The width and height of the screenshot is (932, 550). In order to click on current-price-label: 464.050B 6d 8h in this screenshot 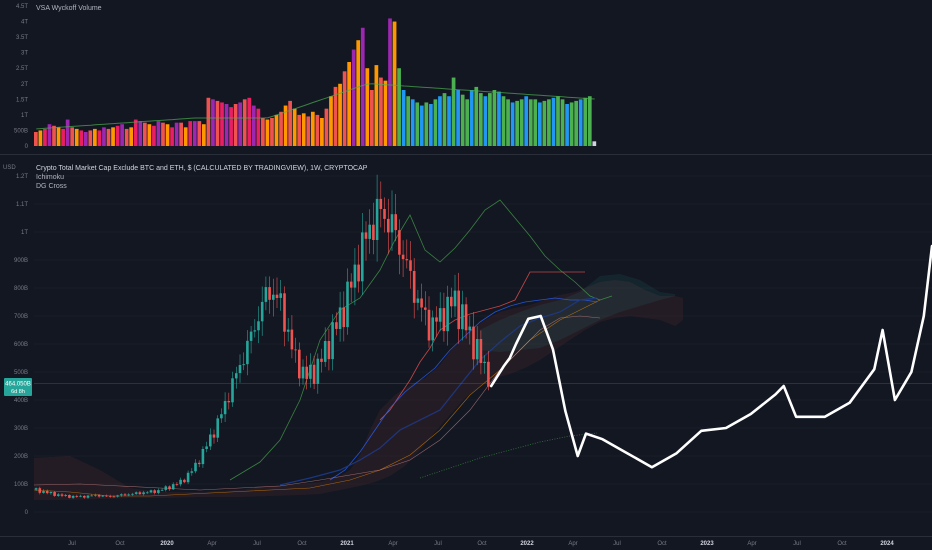, I will do `click(18, 387)`.